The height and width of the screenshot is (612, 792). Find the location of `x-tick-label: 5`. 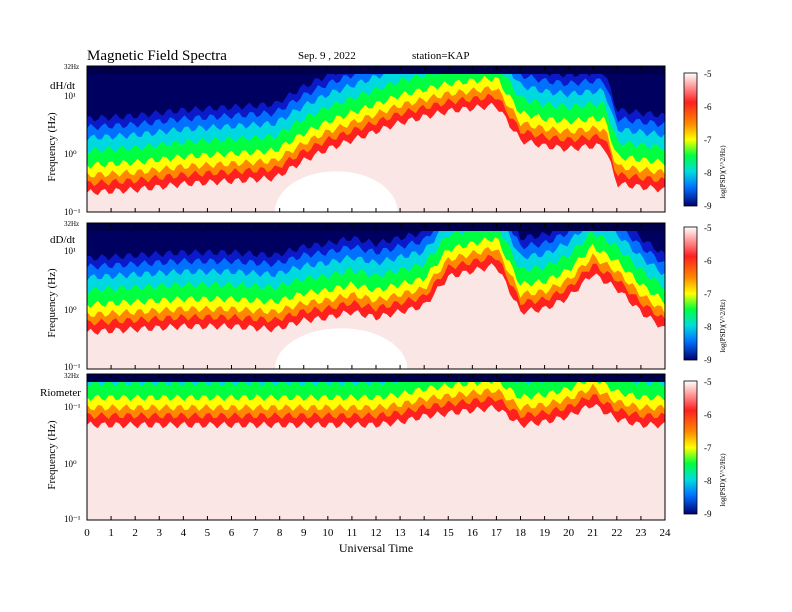

x-tick-label: 5 is located at coordinates (208, 533).